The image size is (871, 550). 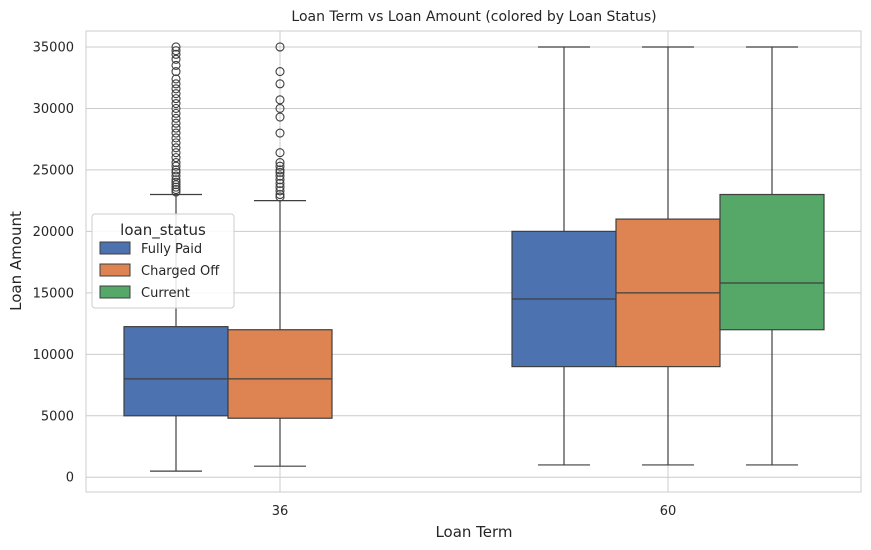 I want to click on y-tick-label: 30000, so click(x=53, y=109).